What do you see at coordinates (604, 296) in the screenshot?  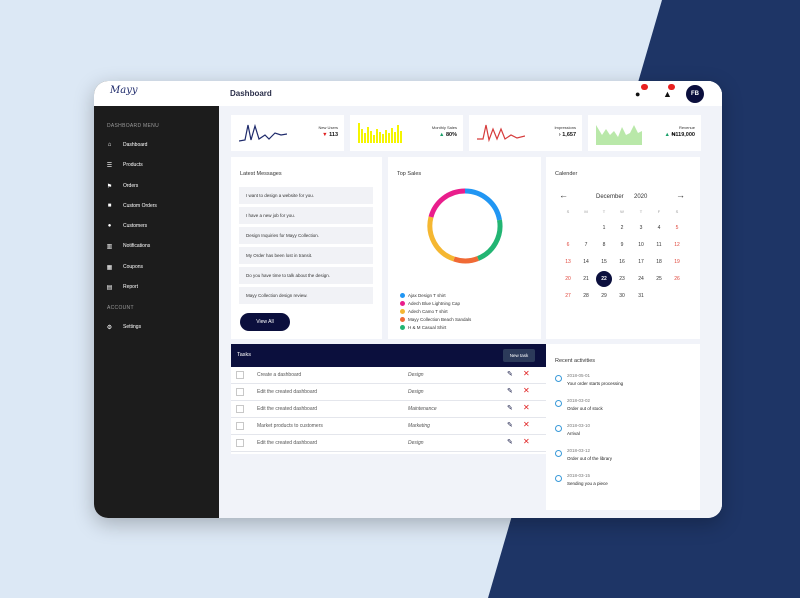 I see `calendar-day: 29` at bounding box center [604, 296].